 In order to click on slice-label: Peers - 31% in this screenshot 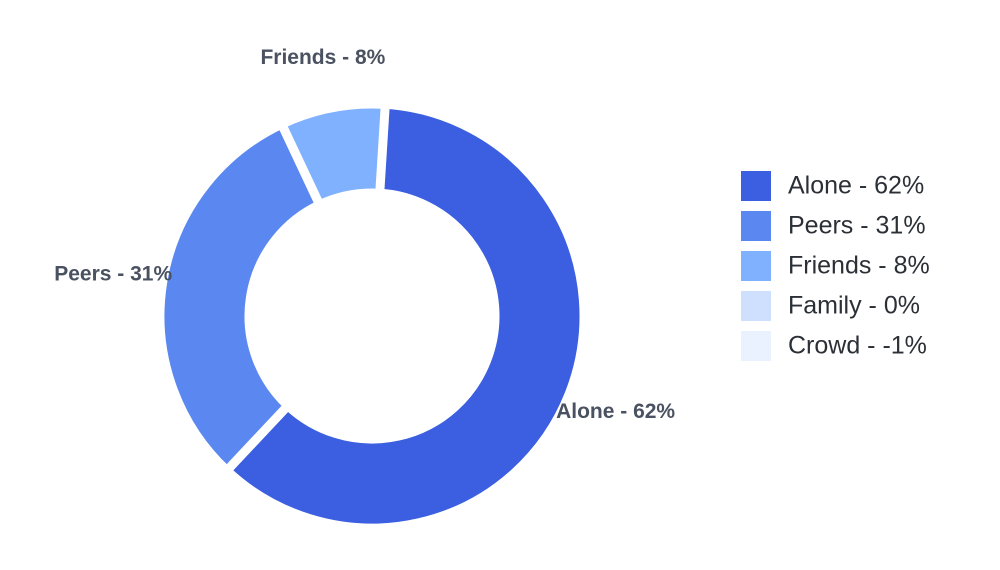, I will do `click(113, 274)`.